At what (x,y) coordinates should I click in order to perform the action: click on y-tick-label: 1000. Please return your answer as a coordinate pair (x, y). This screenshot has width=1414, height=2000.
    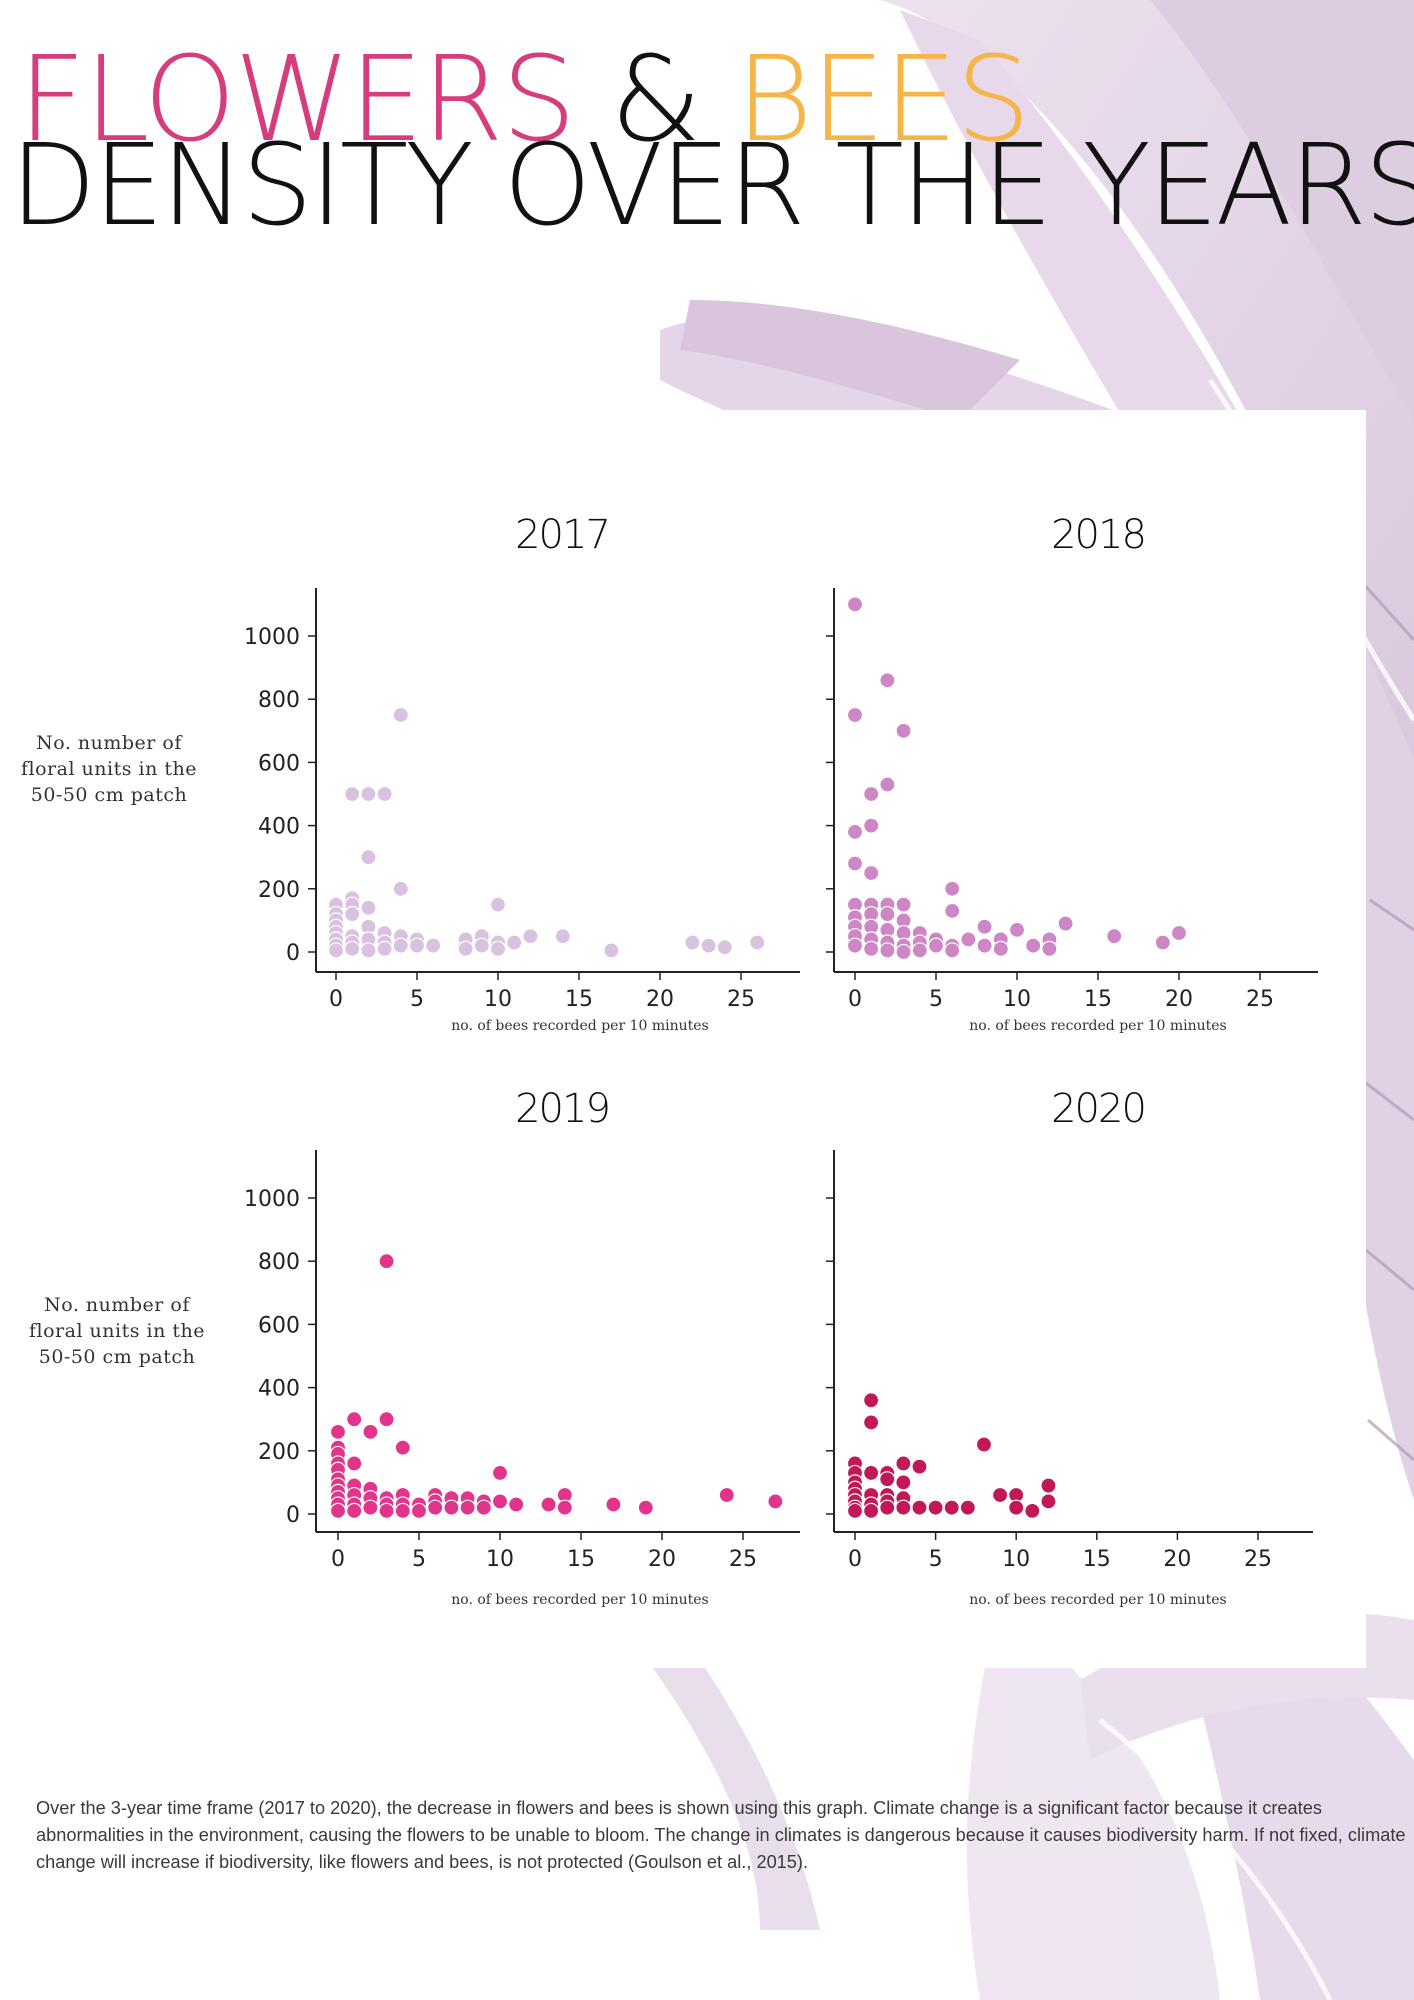
    Looking at the image, I should click on (272, 637).